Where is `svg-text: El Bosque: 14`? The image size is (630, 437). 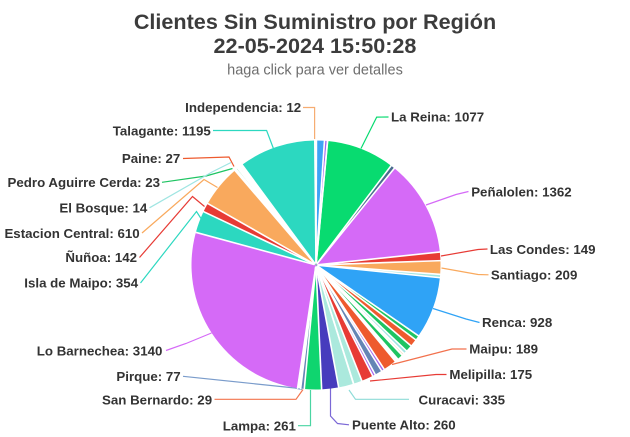 svg-text: El Bosque: 14 is located at coordinates (103, 208).